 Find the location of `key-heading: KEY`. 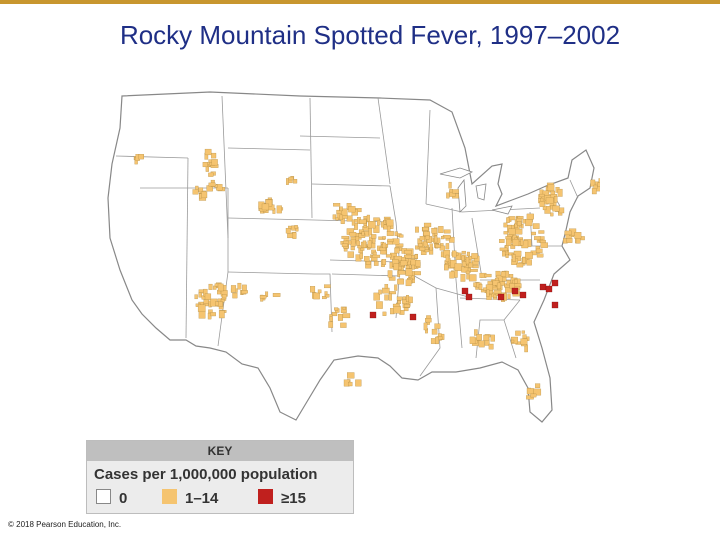

key-heading: KEY is located at coordinates (220, 451).